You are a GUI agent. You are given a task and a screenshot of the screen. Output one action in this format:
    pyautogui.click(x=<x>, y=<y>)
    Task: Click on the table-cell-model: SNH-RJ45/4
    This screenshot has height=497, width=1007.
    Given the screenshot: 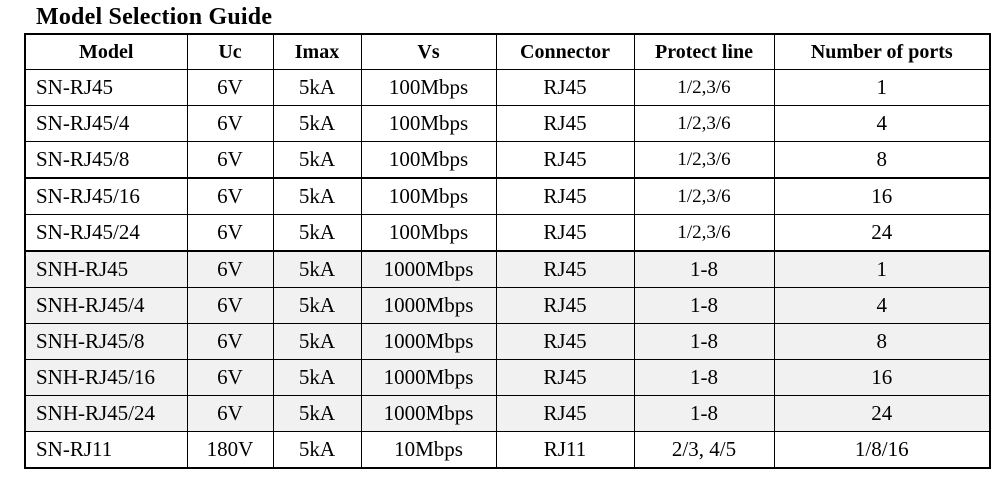 What is the action you would take?
    pyautogui.click(x=106, y=305)
    